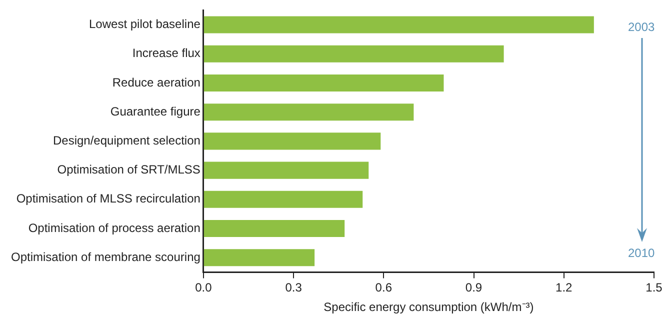 The height and width of the screenshot is (321, 672). Describe the element at coordinates (641, 27) in the screenshot. I see `annotation: 2003` at that location.